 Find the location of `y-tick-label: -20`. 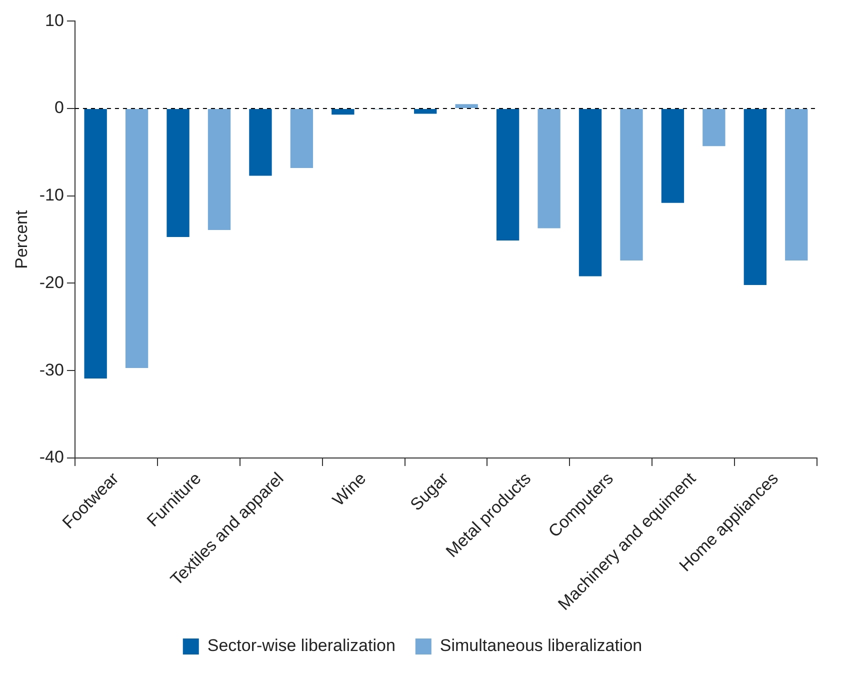

y-tick-label: -20 is located at coordinates (51, 282).